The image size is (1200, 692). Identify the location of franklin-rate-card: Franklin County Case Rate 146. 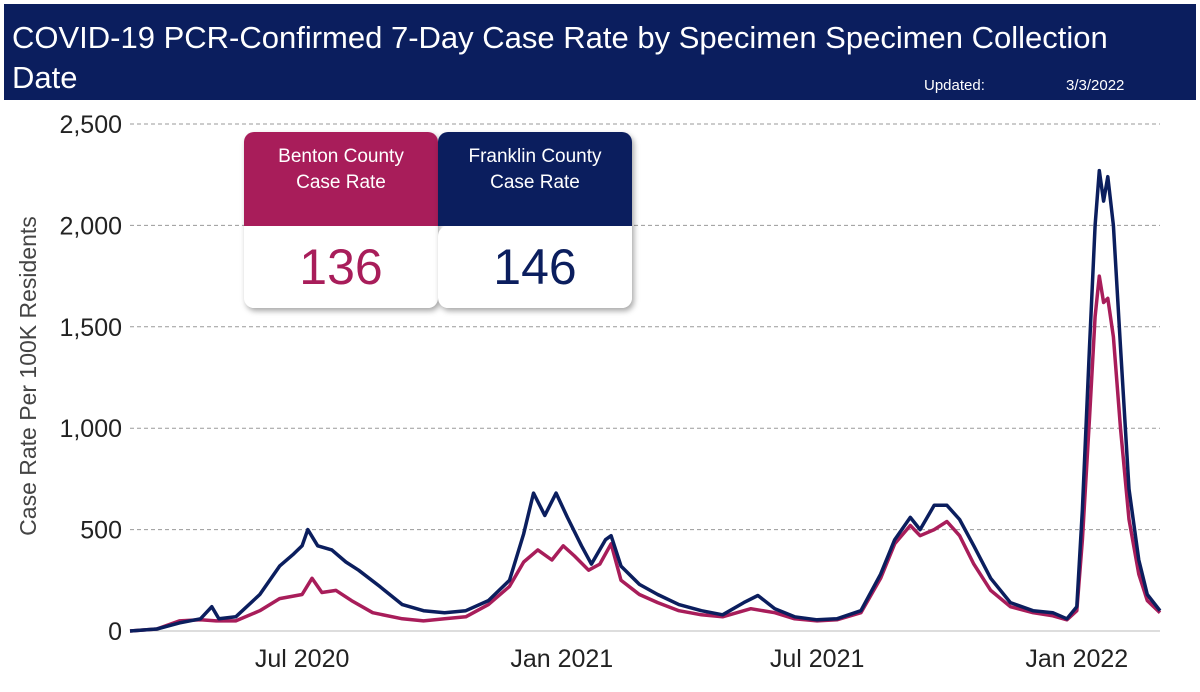
(535, 220).